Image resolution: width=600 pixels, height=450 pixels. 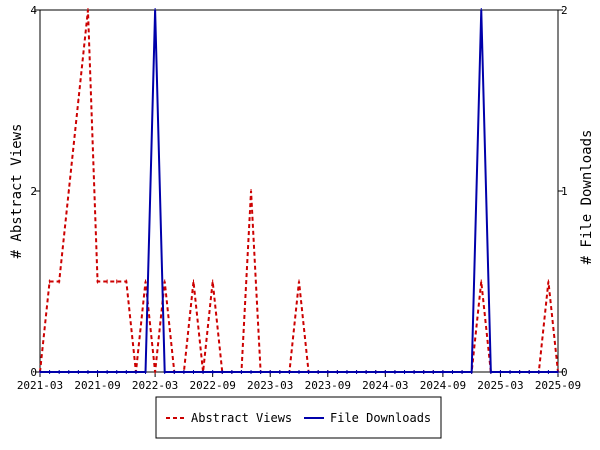 I want to click on legend-label-file-downloads: File Downloads, so click(x=380, y=418).